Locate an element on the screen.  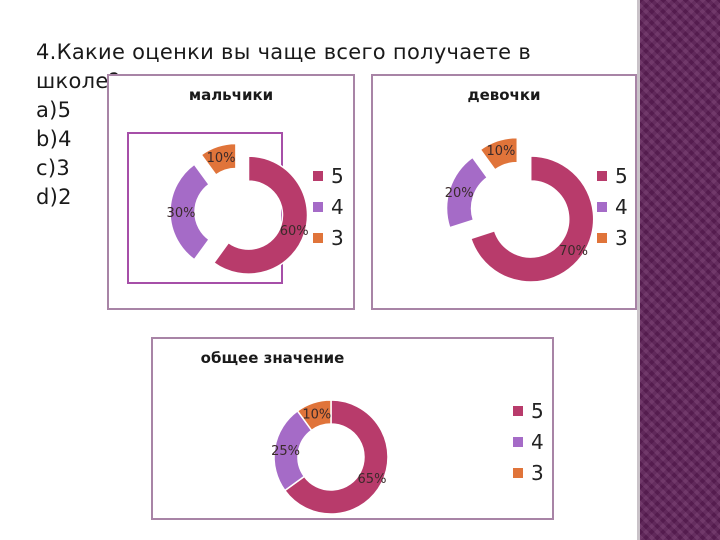
data-label-5: 70% is located at coordinates (573, 251).